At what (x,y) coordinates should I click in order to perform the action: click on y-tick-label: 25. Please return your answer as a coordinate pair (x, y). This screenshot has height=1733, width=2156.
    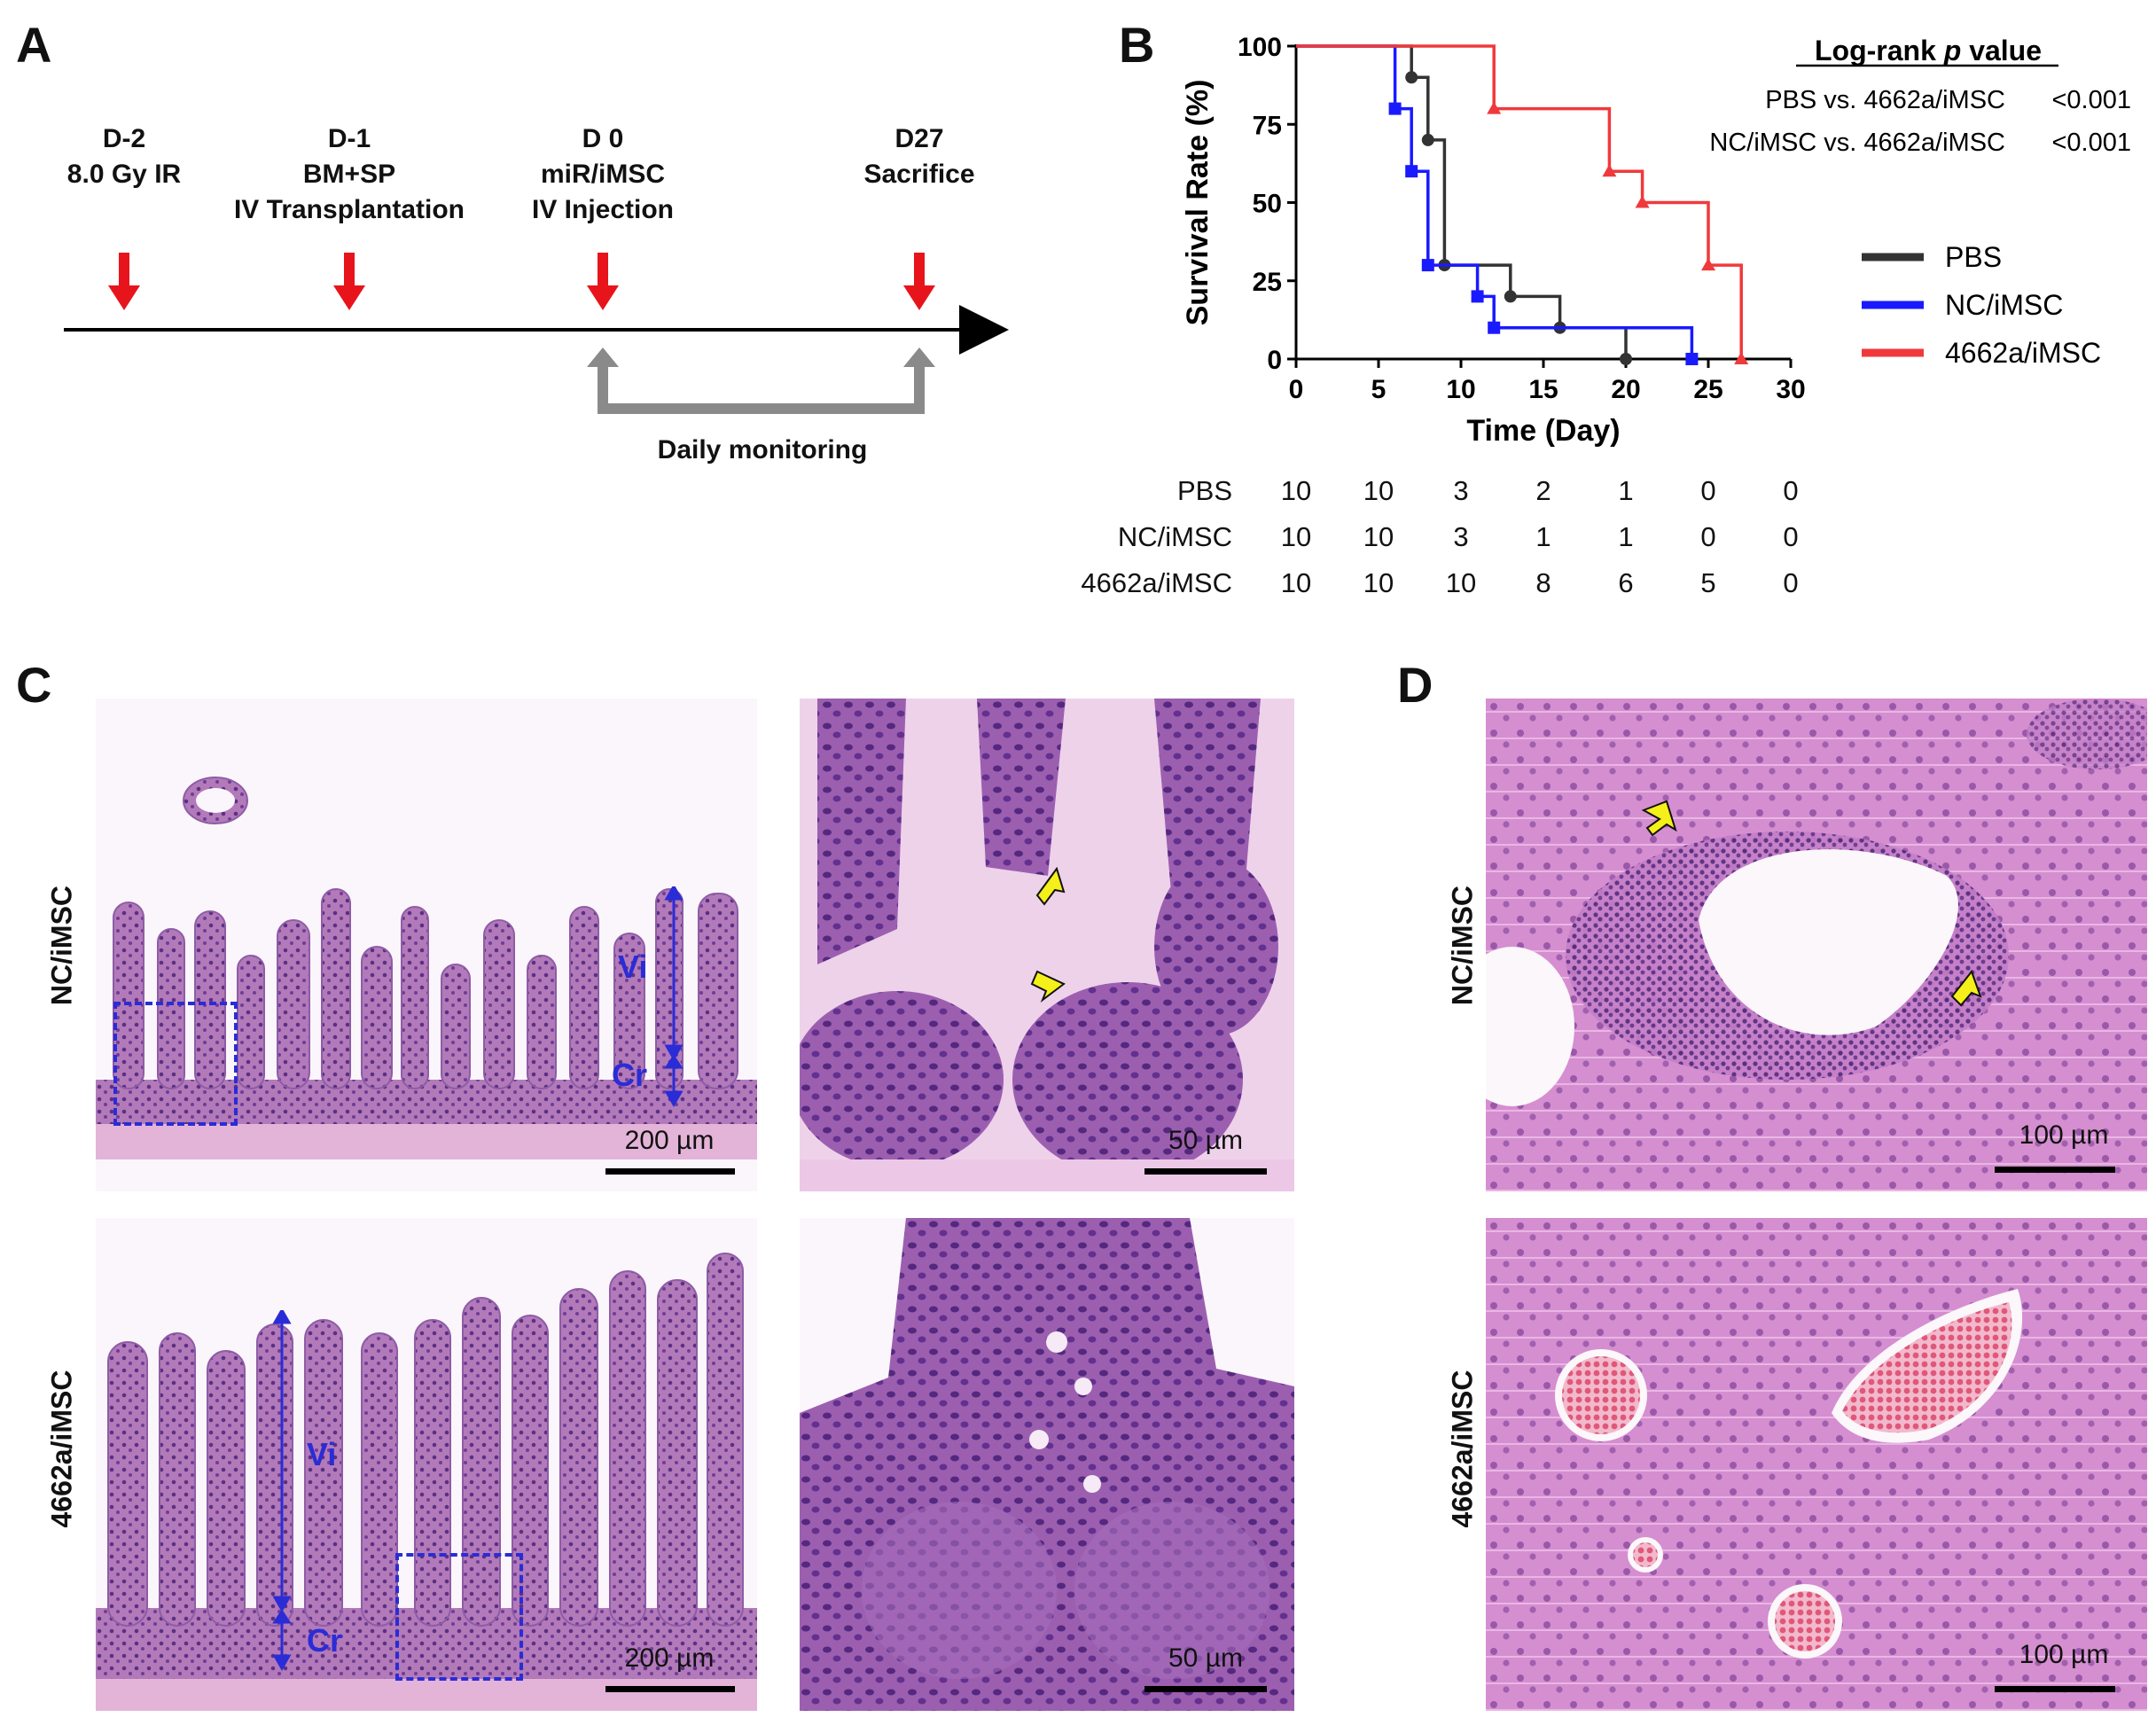
    Looking at the image, I should click on (1267, 282).